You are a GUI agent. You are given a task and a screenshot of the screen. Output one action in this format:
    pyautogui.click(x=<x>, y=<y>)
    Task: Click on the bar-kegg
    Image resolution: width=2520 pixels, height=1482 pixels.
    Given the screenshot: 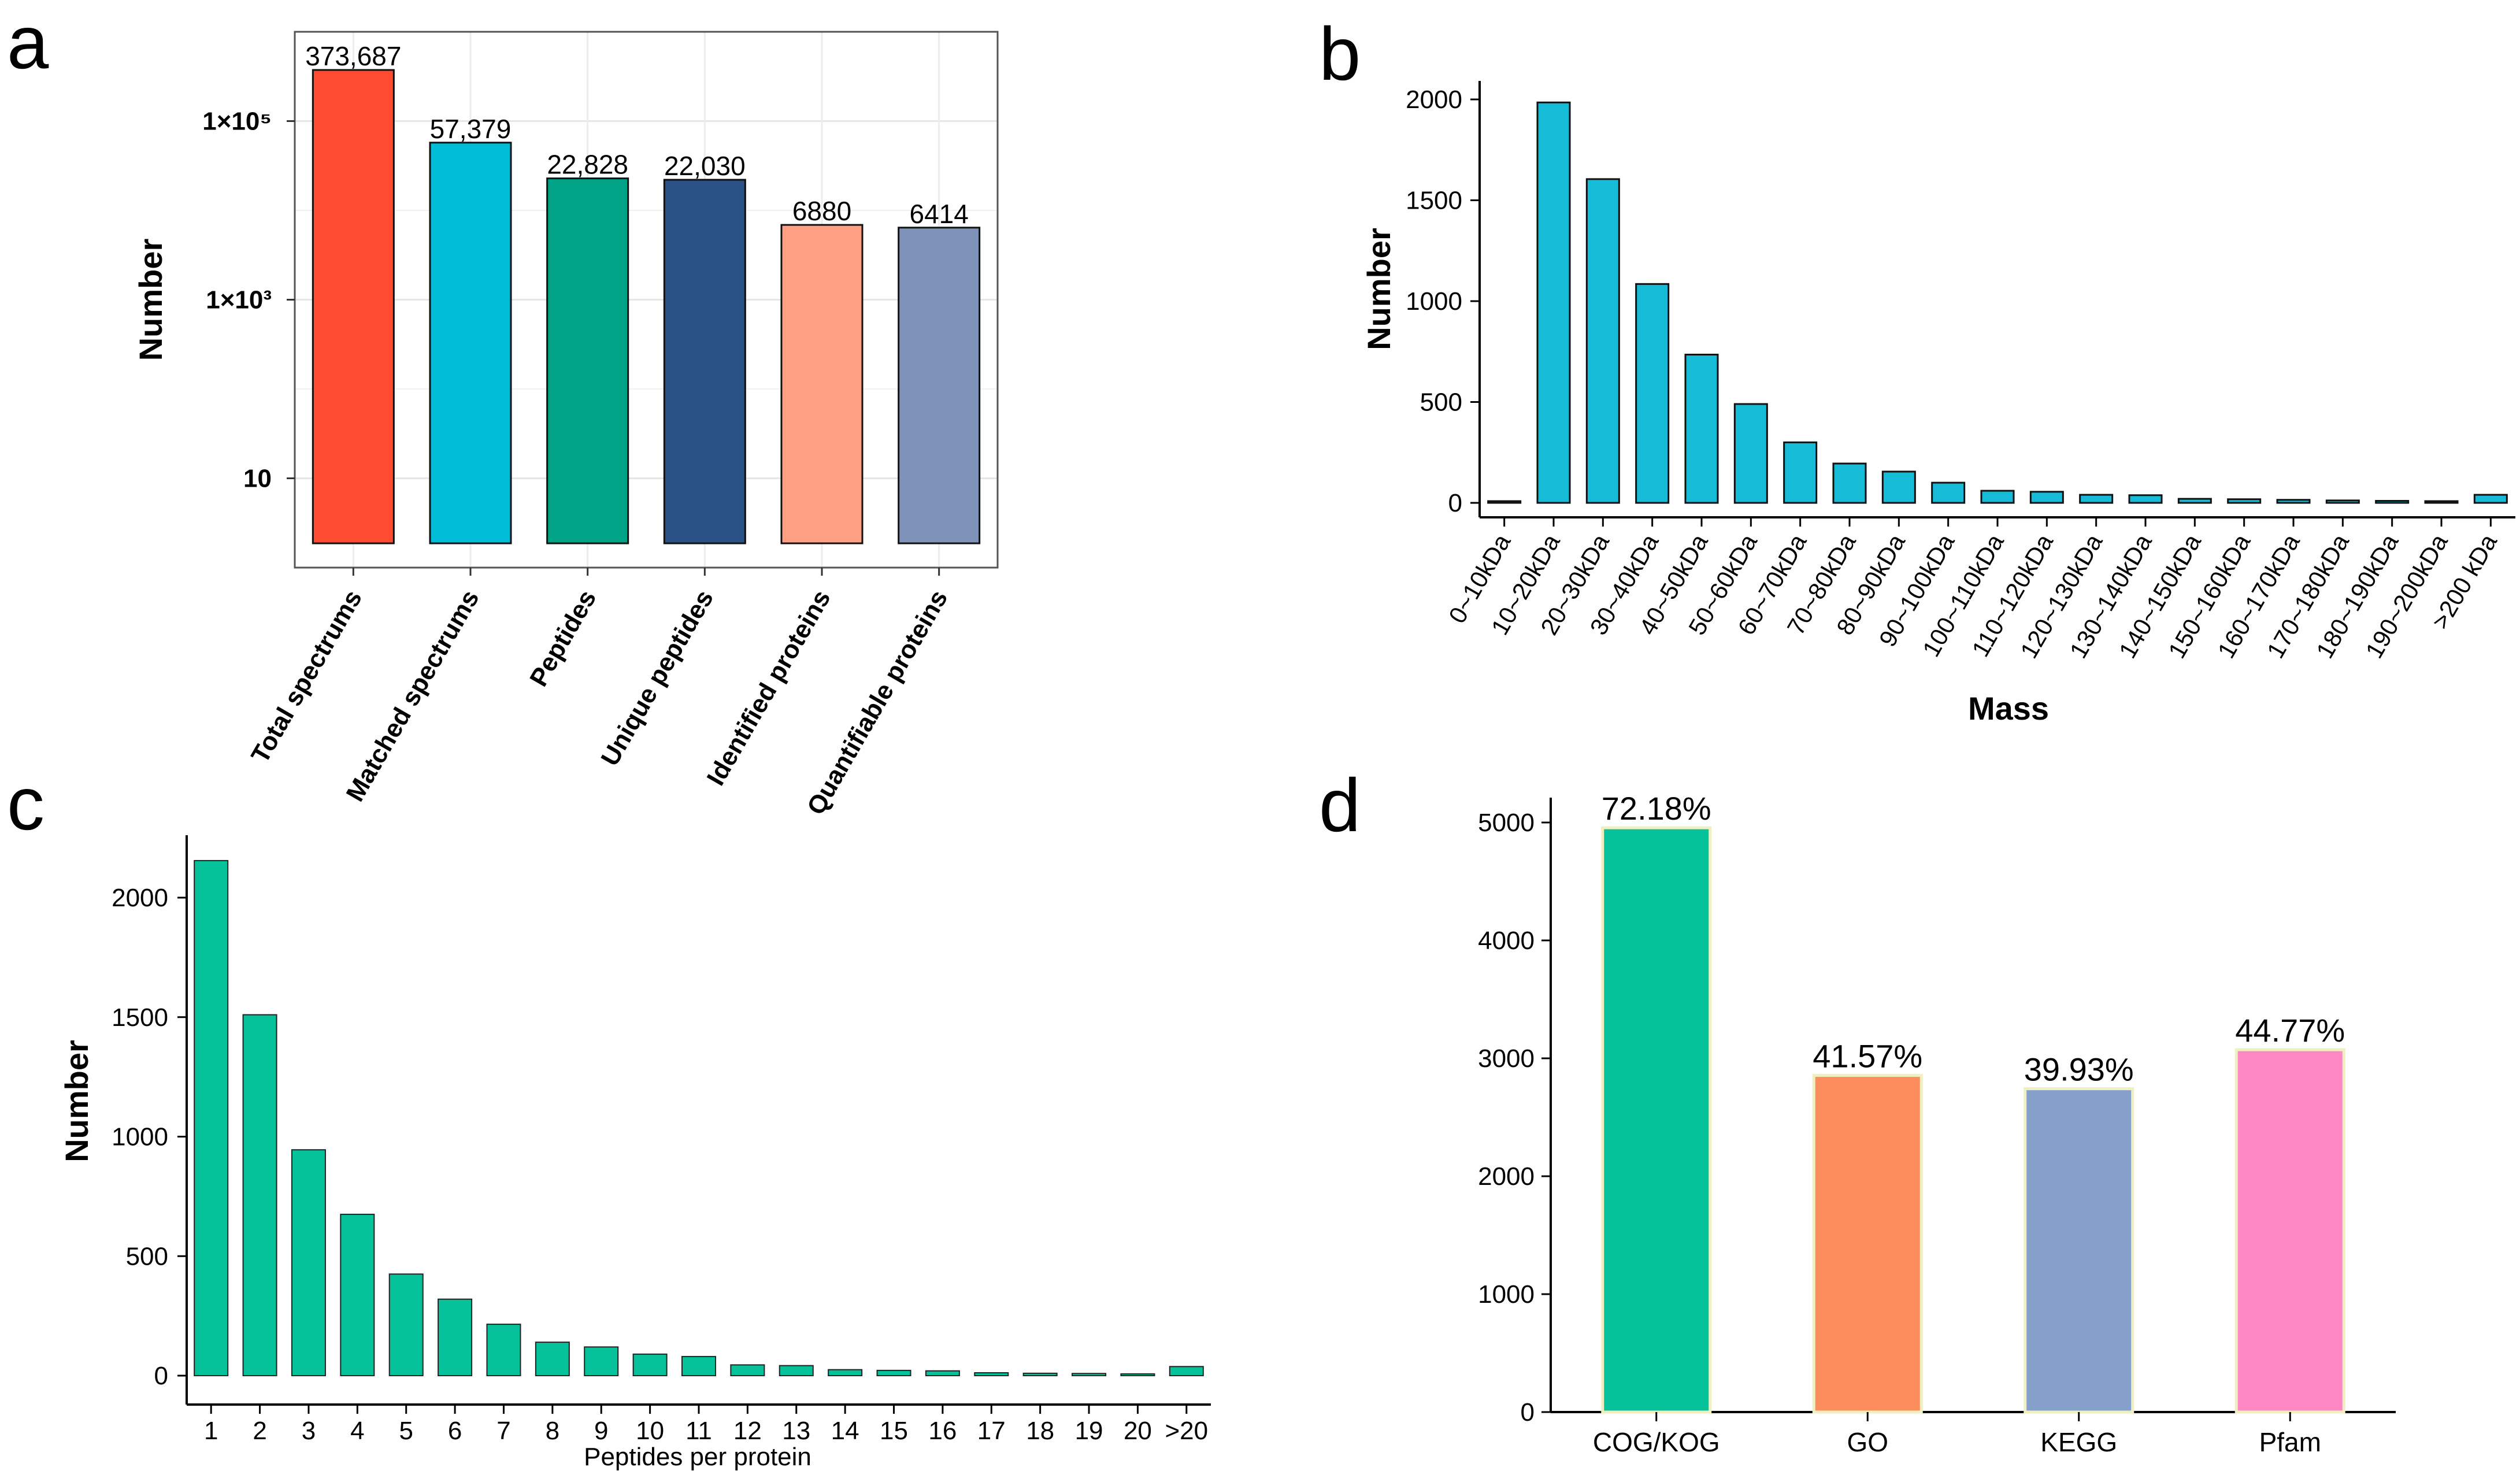 What is the action you would take?
    pyautogui.click(x=2079, y=1250)
    